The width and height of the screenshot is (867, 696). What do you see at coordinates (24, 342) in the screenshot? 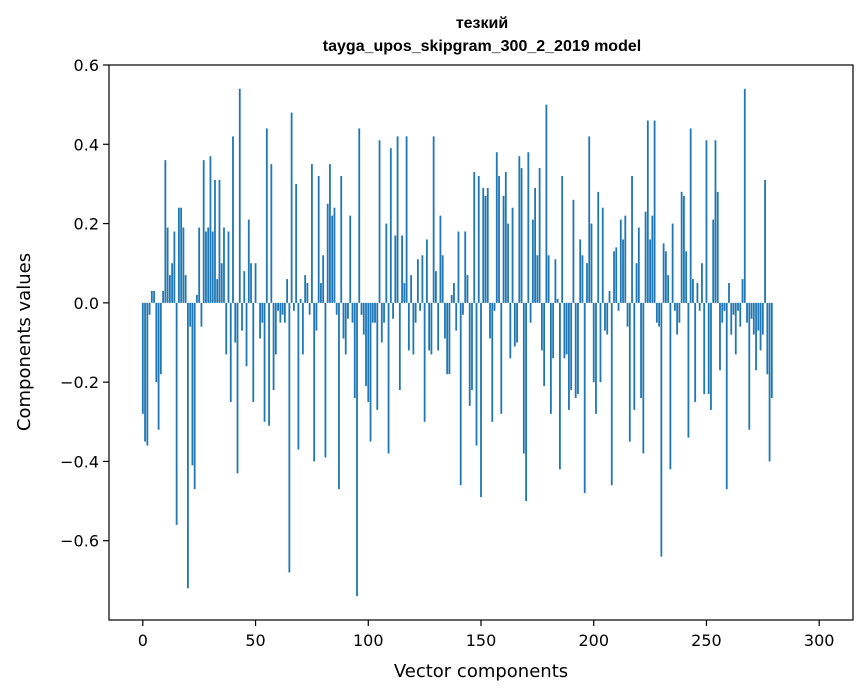
I see `y-axis-label: Components values` at bounding box center [24, 342].